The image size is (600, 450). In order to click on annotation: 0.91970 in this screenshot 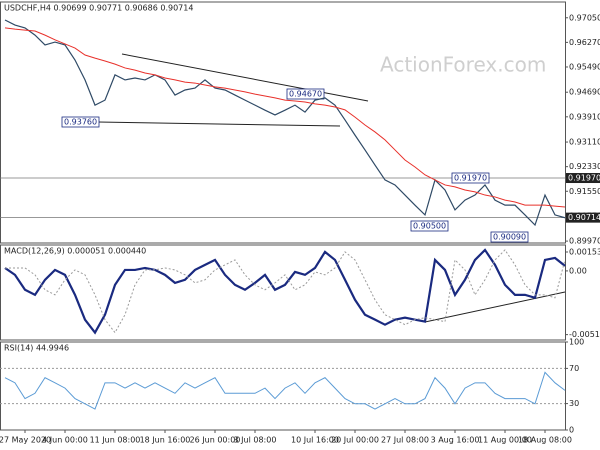, I will do `click(470, 178)`.